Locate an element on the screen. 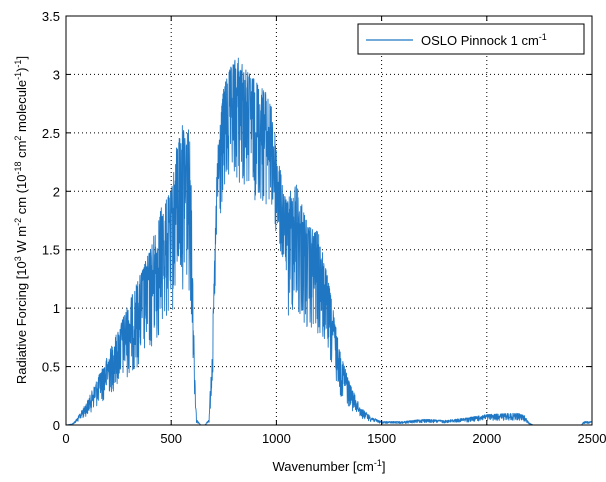  y-axis-label-part: ] is located at coordinates (21, 58).